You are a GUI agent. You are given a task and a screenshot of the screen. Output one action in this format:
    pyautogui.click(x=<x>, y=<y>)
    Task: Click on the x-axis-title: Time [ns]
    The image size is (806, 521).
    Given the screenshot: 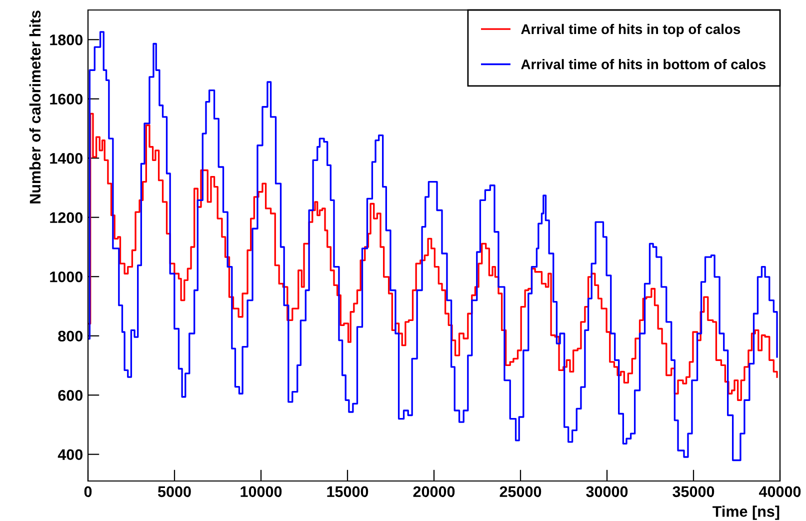 What is the action you would take?
    pyautogui.click(x=746, y=513)
    